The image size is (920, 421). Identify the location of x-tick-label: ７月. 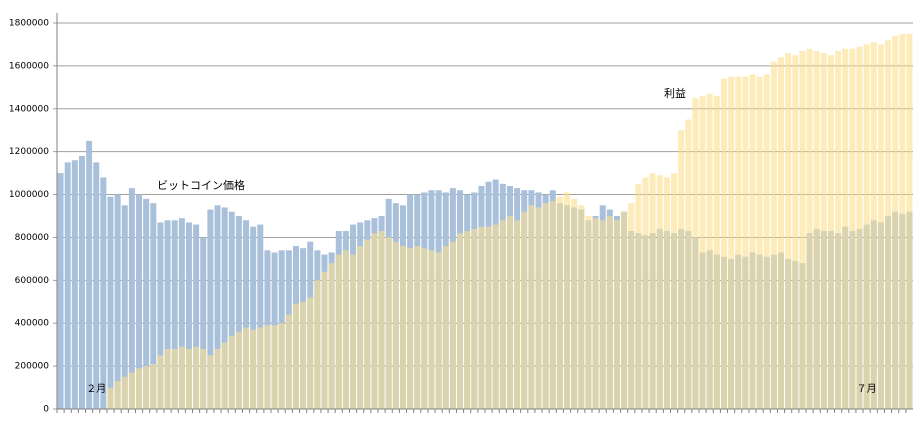
(867, 389).